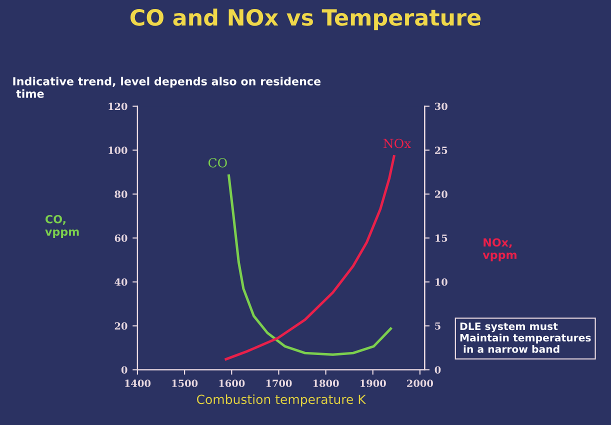  Describe the element at coordinates (437, 370) in the screenshot. I see `y2-tick-label: 0` at that location.